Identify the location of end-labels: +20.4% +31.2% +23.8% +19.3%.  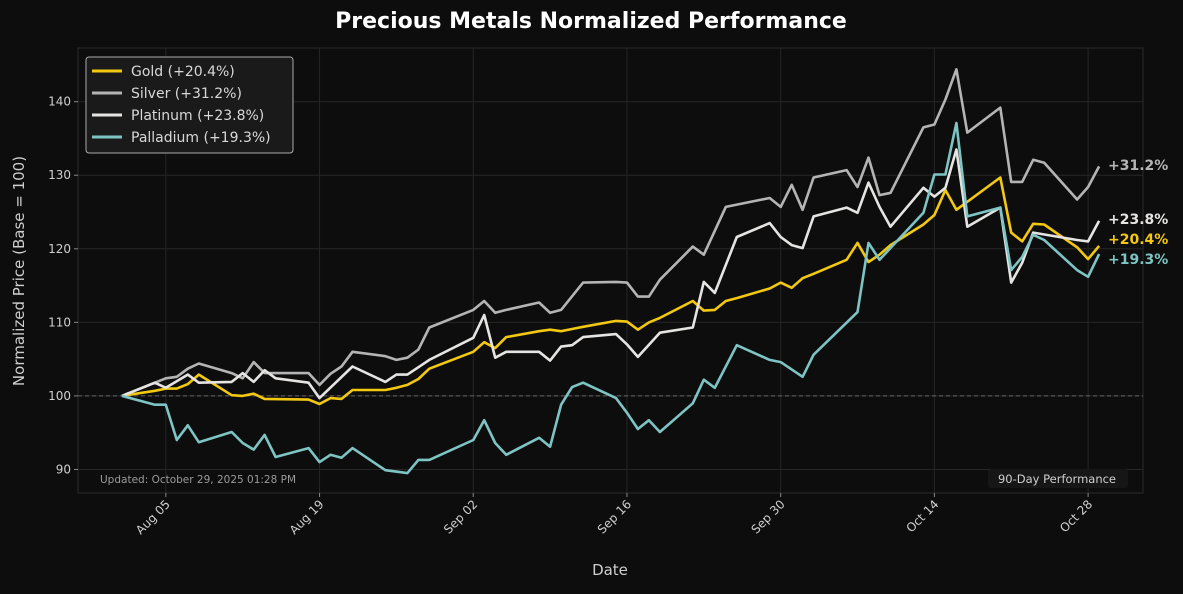
(1138, 213).